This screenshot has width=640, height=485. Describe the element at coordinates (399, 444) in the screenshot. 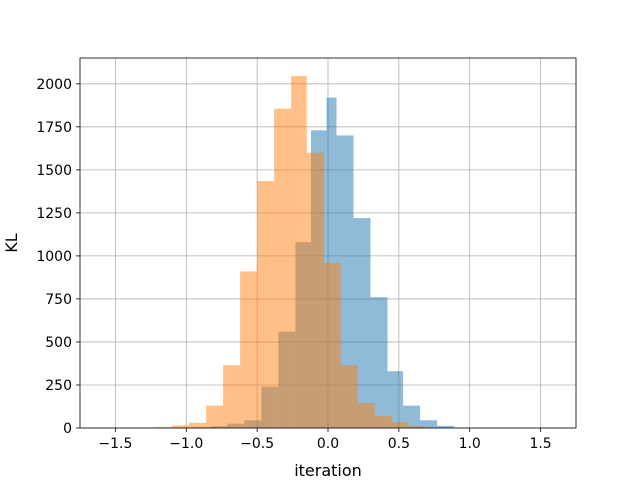

I see `x-tick-label: 0.5` at that location.